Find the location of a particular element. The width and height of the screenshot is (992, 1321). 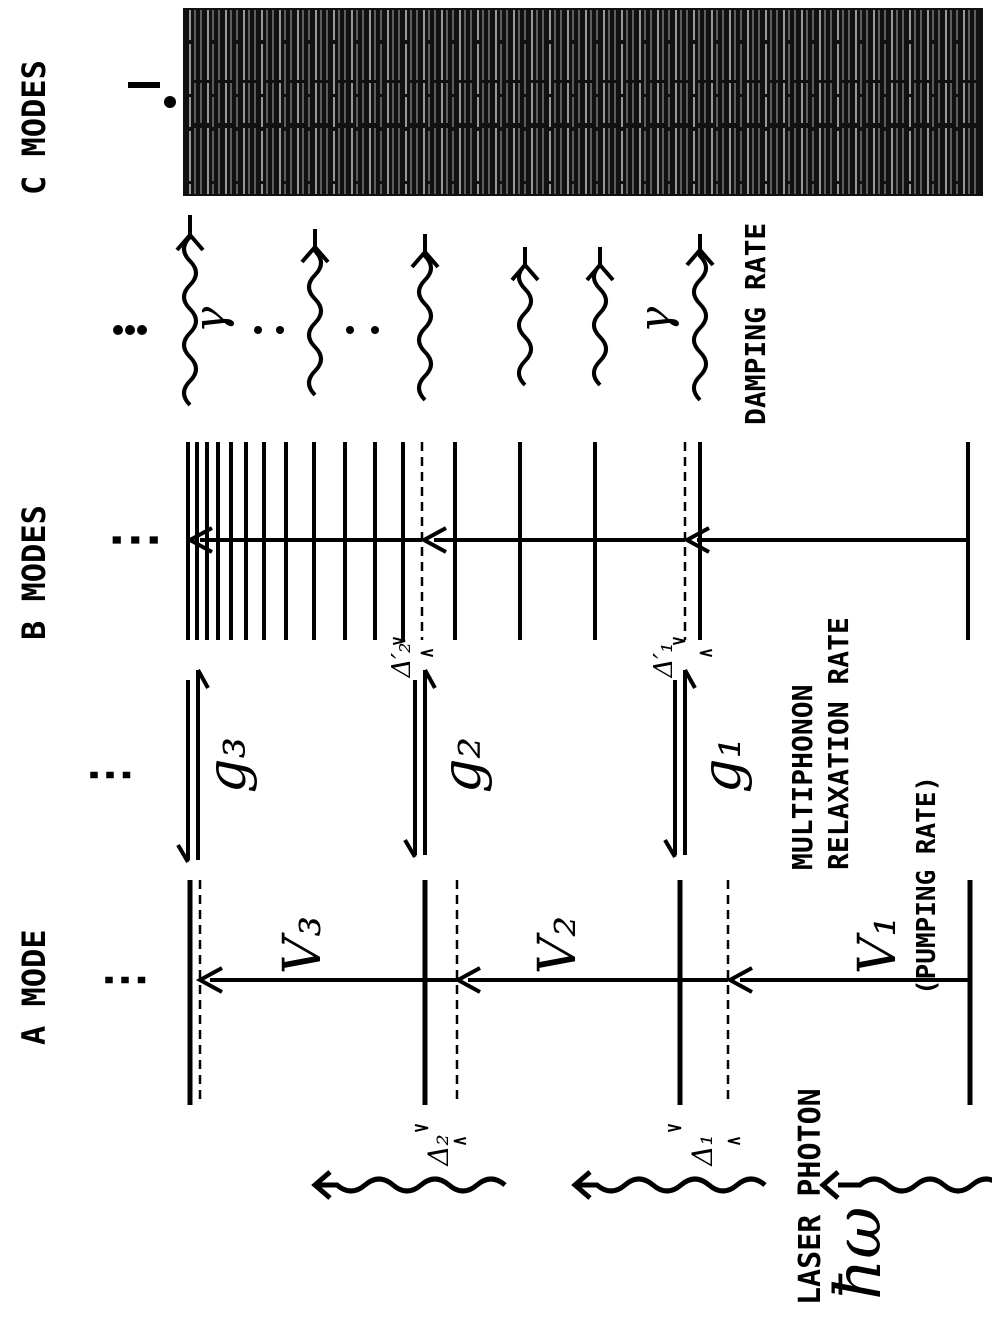

v1-label: V₁ is located at coordinates (878, 945).